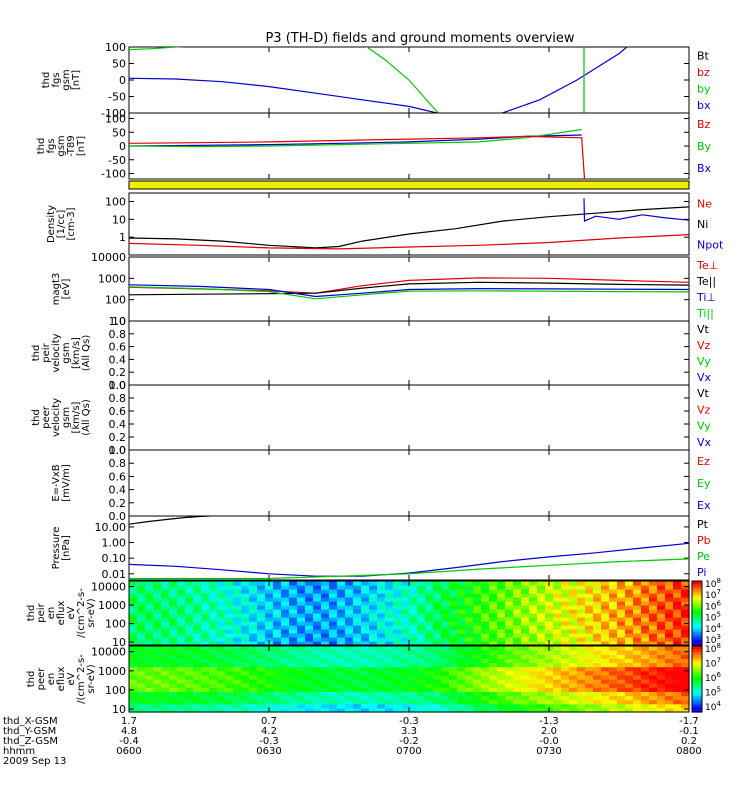  Describe the element at coordinates (697, 625) in the screenshot. I see `colorbar-cell` at that location.